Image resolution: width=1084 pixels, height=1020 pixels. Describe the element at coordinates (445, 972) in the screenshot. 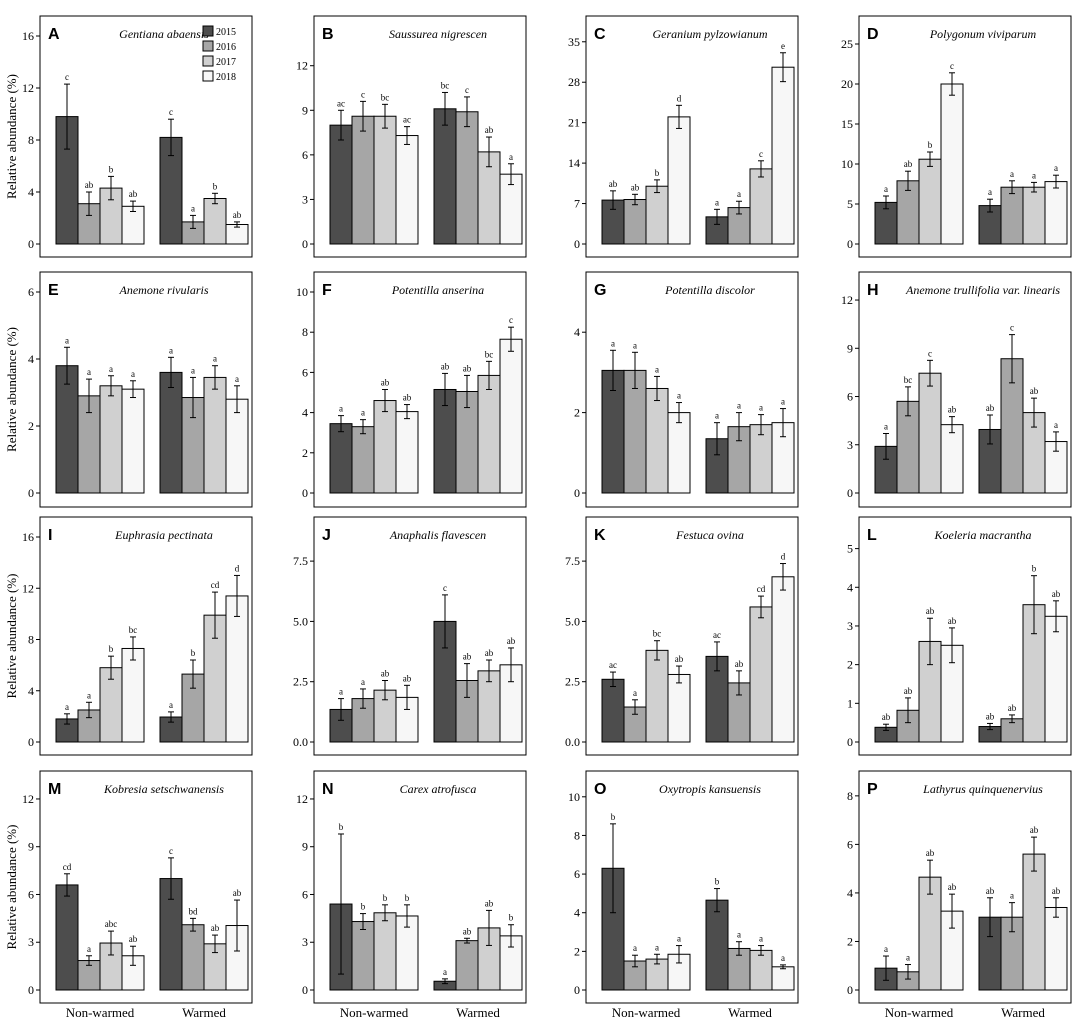

I see `sig-letter-n: a` at that location.